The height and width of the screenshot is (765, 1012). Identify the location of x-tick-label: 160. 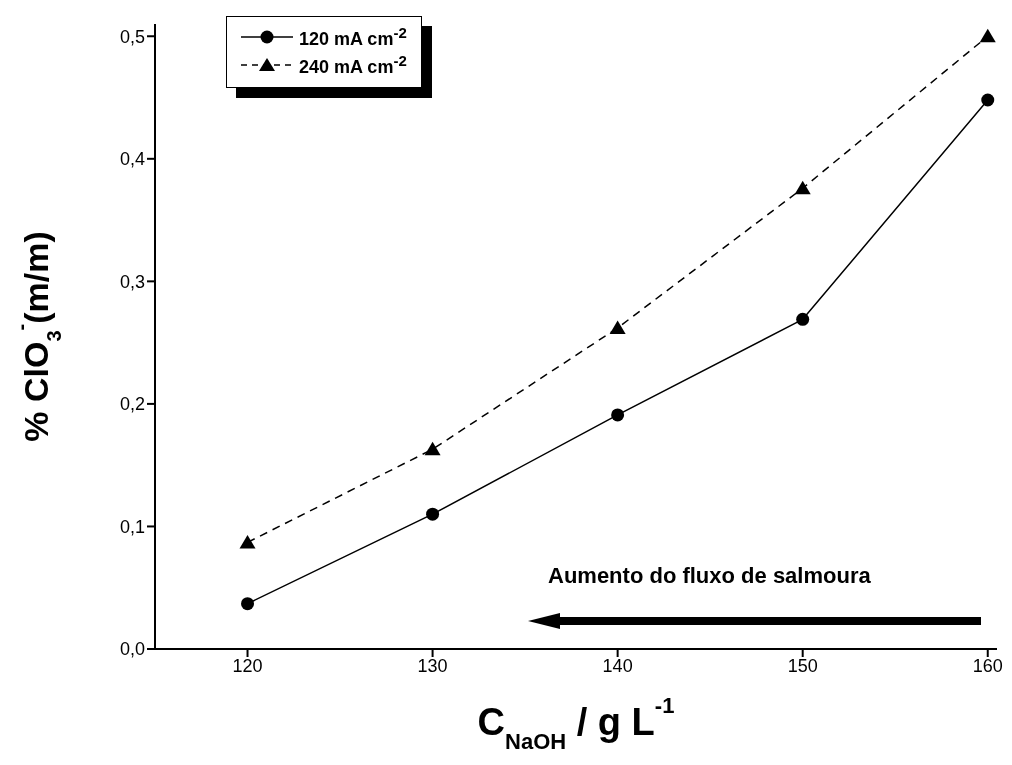
(987, 665).